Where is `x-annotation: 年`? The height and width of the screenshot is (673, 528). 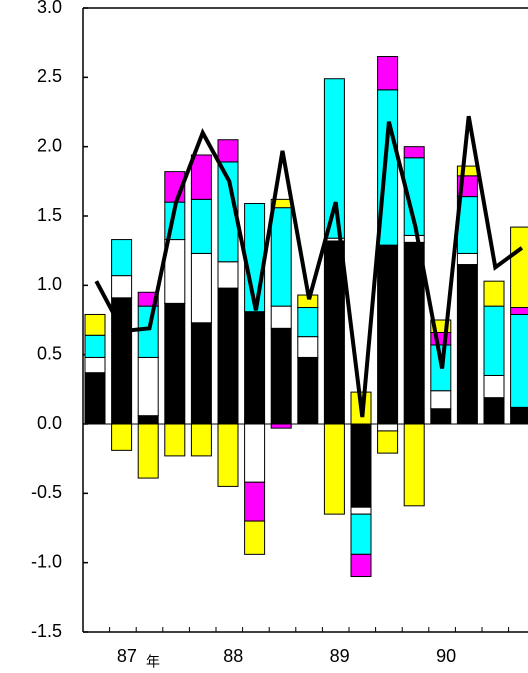 x-annotation: 年 is located at coordinates (153, 662).